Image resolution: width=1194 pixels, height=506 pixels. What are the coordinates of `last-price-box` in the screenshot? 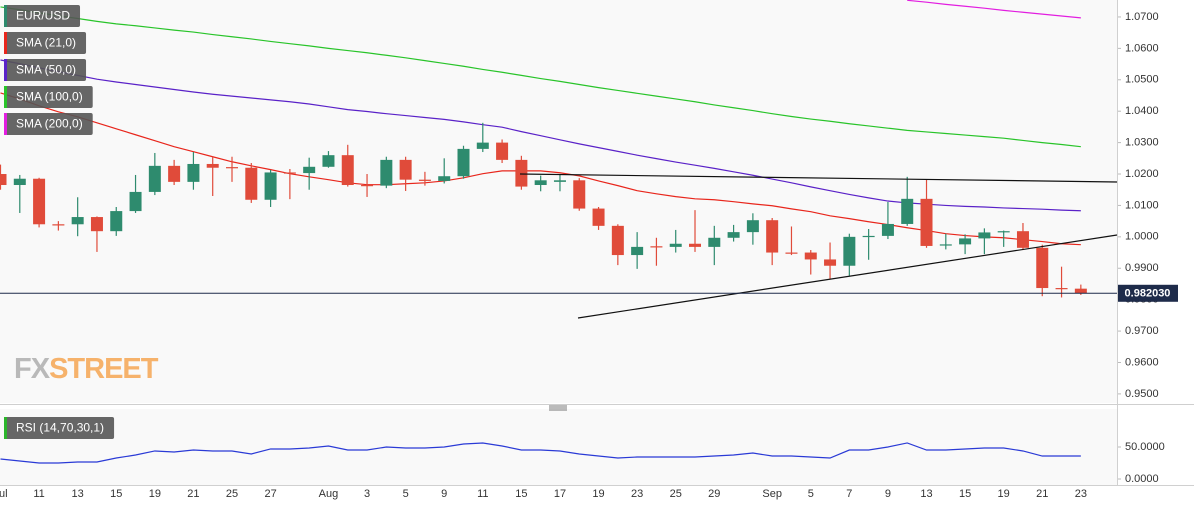 It's located at (1147, 293).